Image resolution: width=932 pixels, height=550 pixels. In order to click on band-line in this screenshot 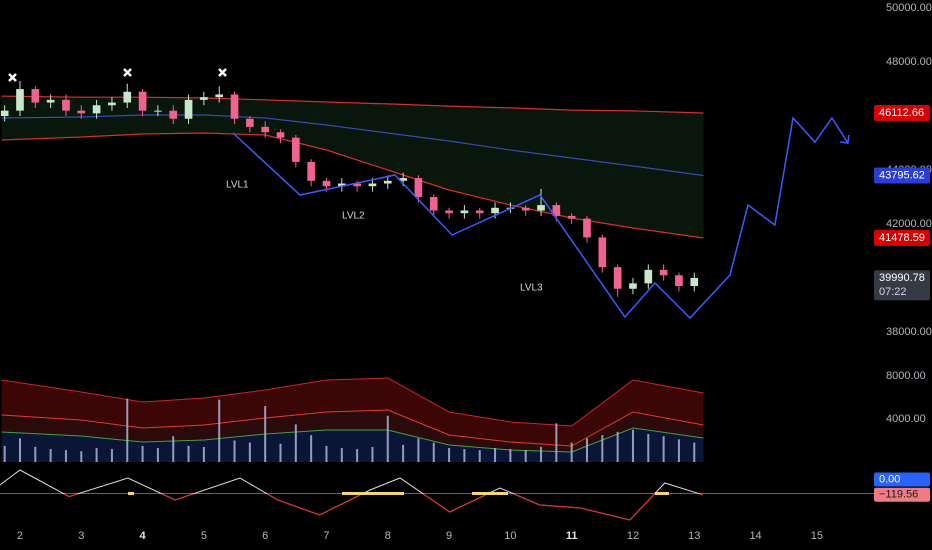, I will do `click(352, 104)`.